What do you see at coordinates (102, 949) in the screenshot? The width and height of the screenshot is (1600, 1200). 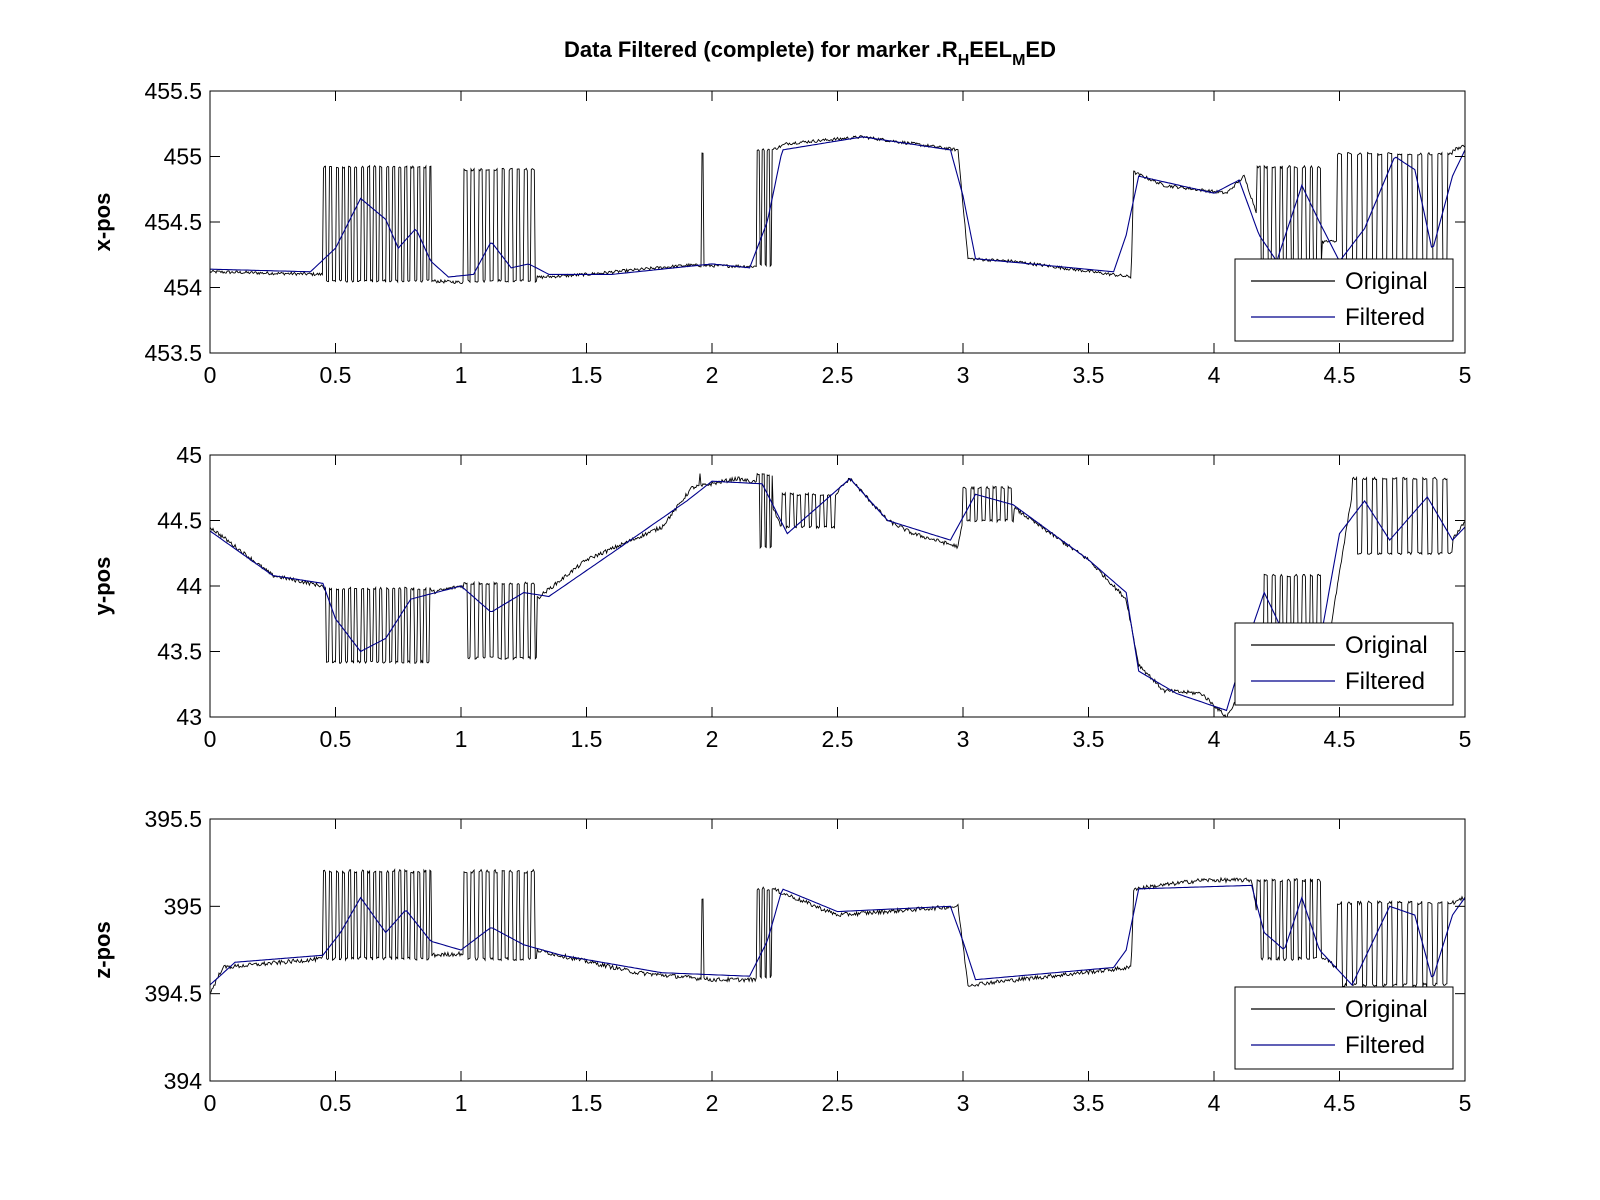 I see `y-axis-label: z-pos` at bounding box center [102, 949].